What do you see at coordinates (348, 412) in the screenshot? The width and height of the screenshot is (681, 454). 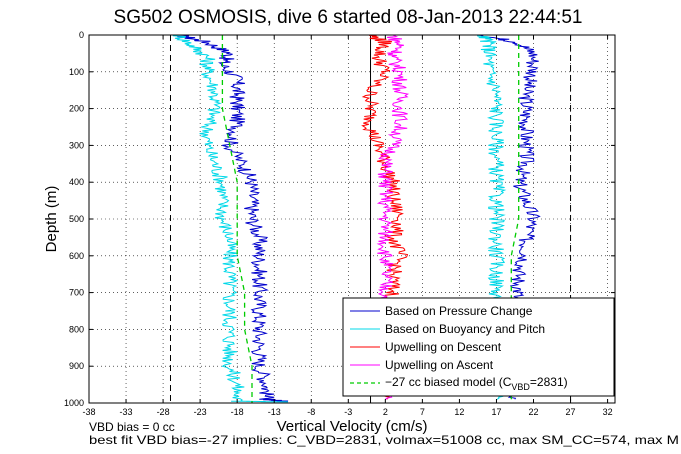 I see `x-tick-label: -3` at bounding box center [348, 412].